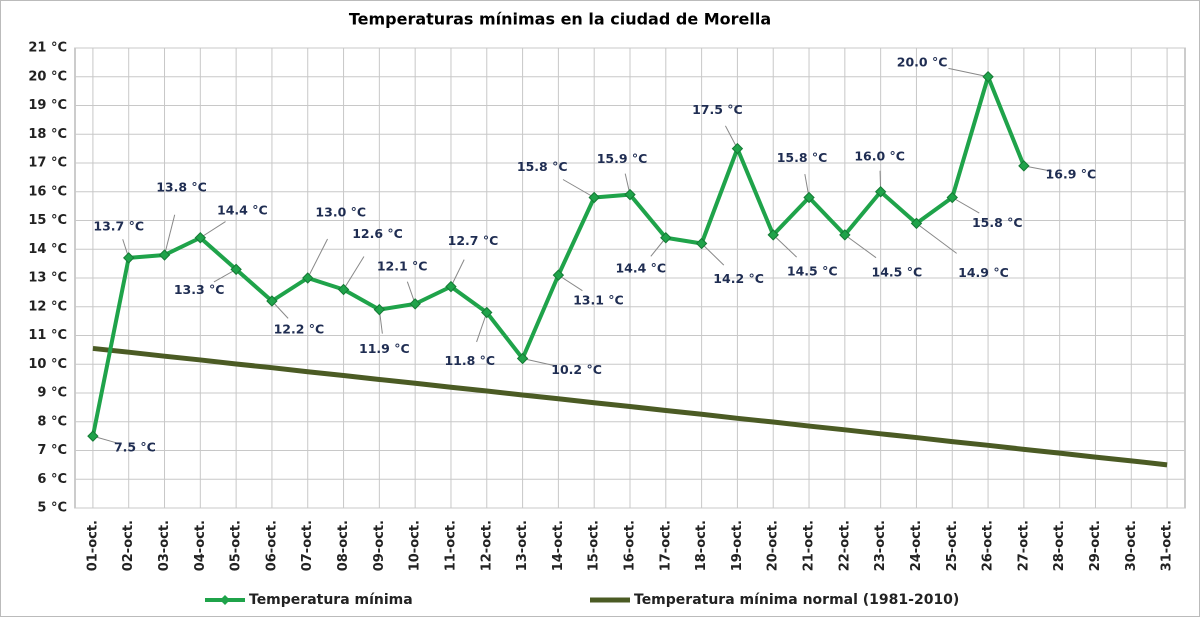 The image size is (1200, 617). I want to click on data-label: 13.1 °C, so click(598, 300).